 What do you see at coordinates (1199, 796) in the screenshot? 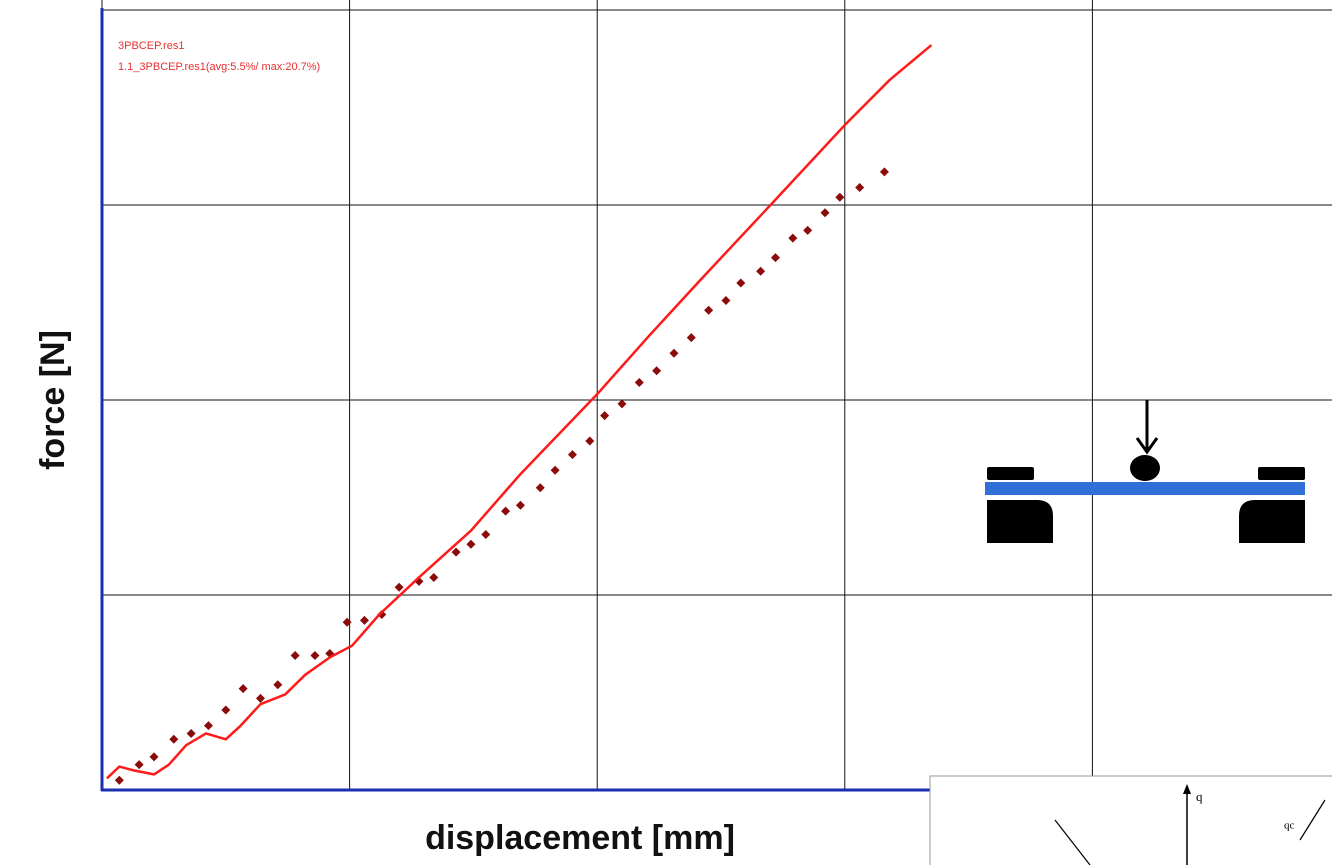
I see `inset-label: q` at bounding box center [1199, 796].